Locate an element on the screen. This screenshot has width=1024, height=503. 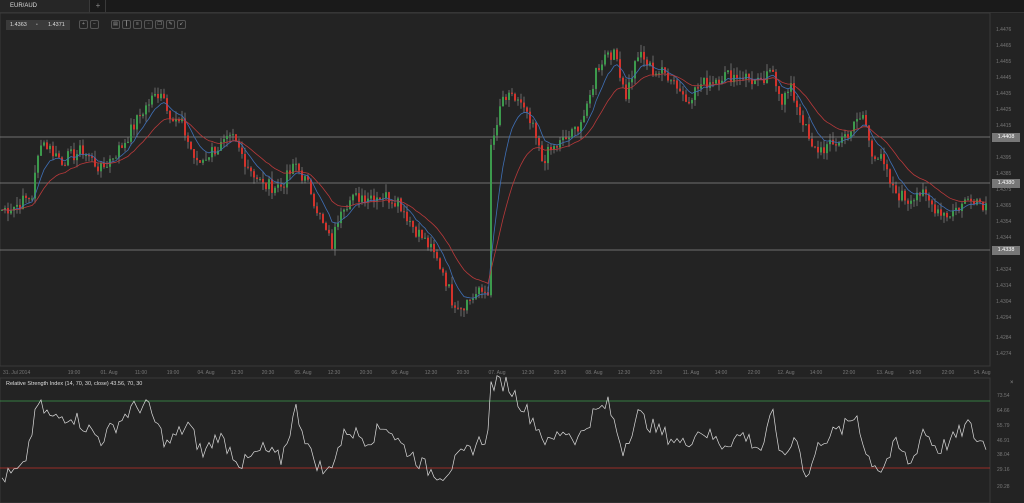
time-axis-label: 08. Aug is located at coordinates (594, 373).